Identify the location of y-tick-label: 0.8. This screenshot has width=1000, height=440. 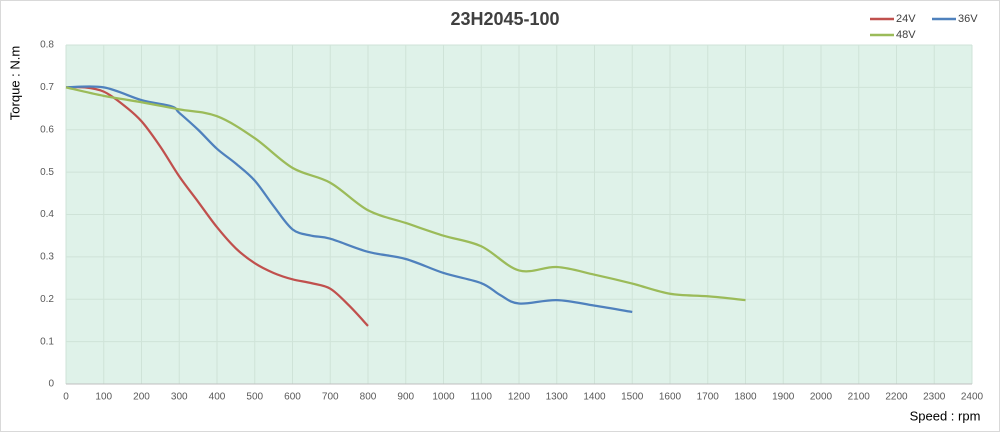
(47, 45).